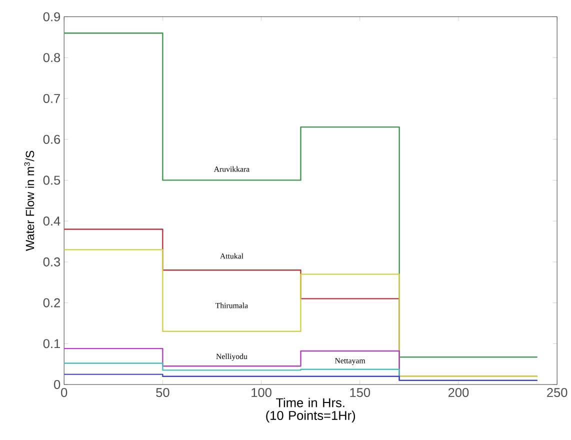  Describe the element at coordinates (29, 201) in the screenshot. I see `y-axis-title: Water Flow in m$^{3}$/S` at that location.